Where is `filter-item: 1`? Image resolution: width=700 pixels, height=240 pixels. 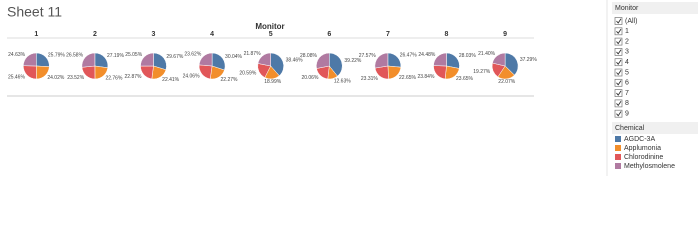
filter-item: 1 is located at coordinates (627, 31).